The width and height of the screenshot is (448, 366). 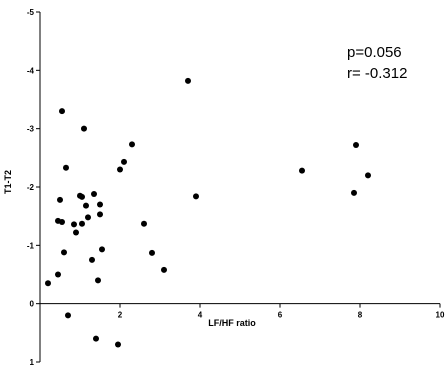 I want to click on y-tick-label: -3, so click(x=31, y=129).